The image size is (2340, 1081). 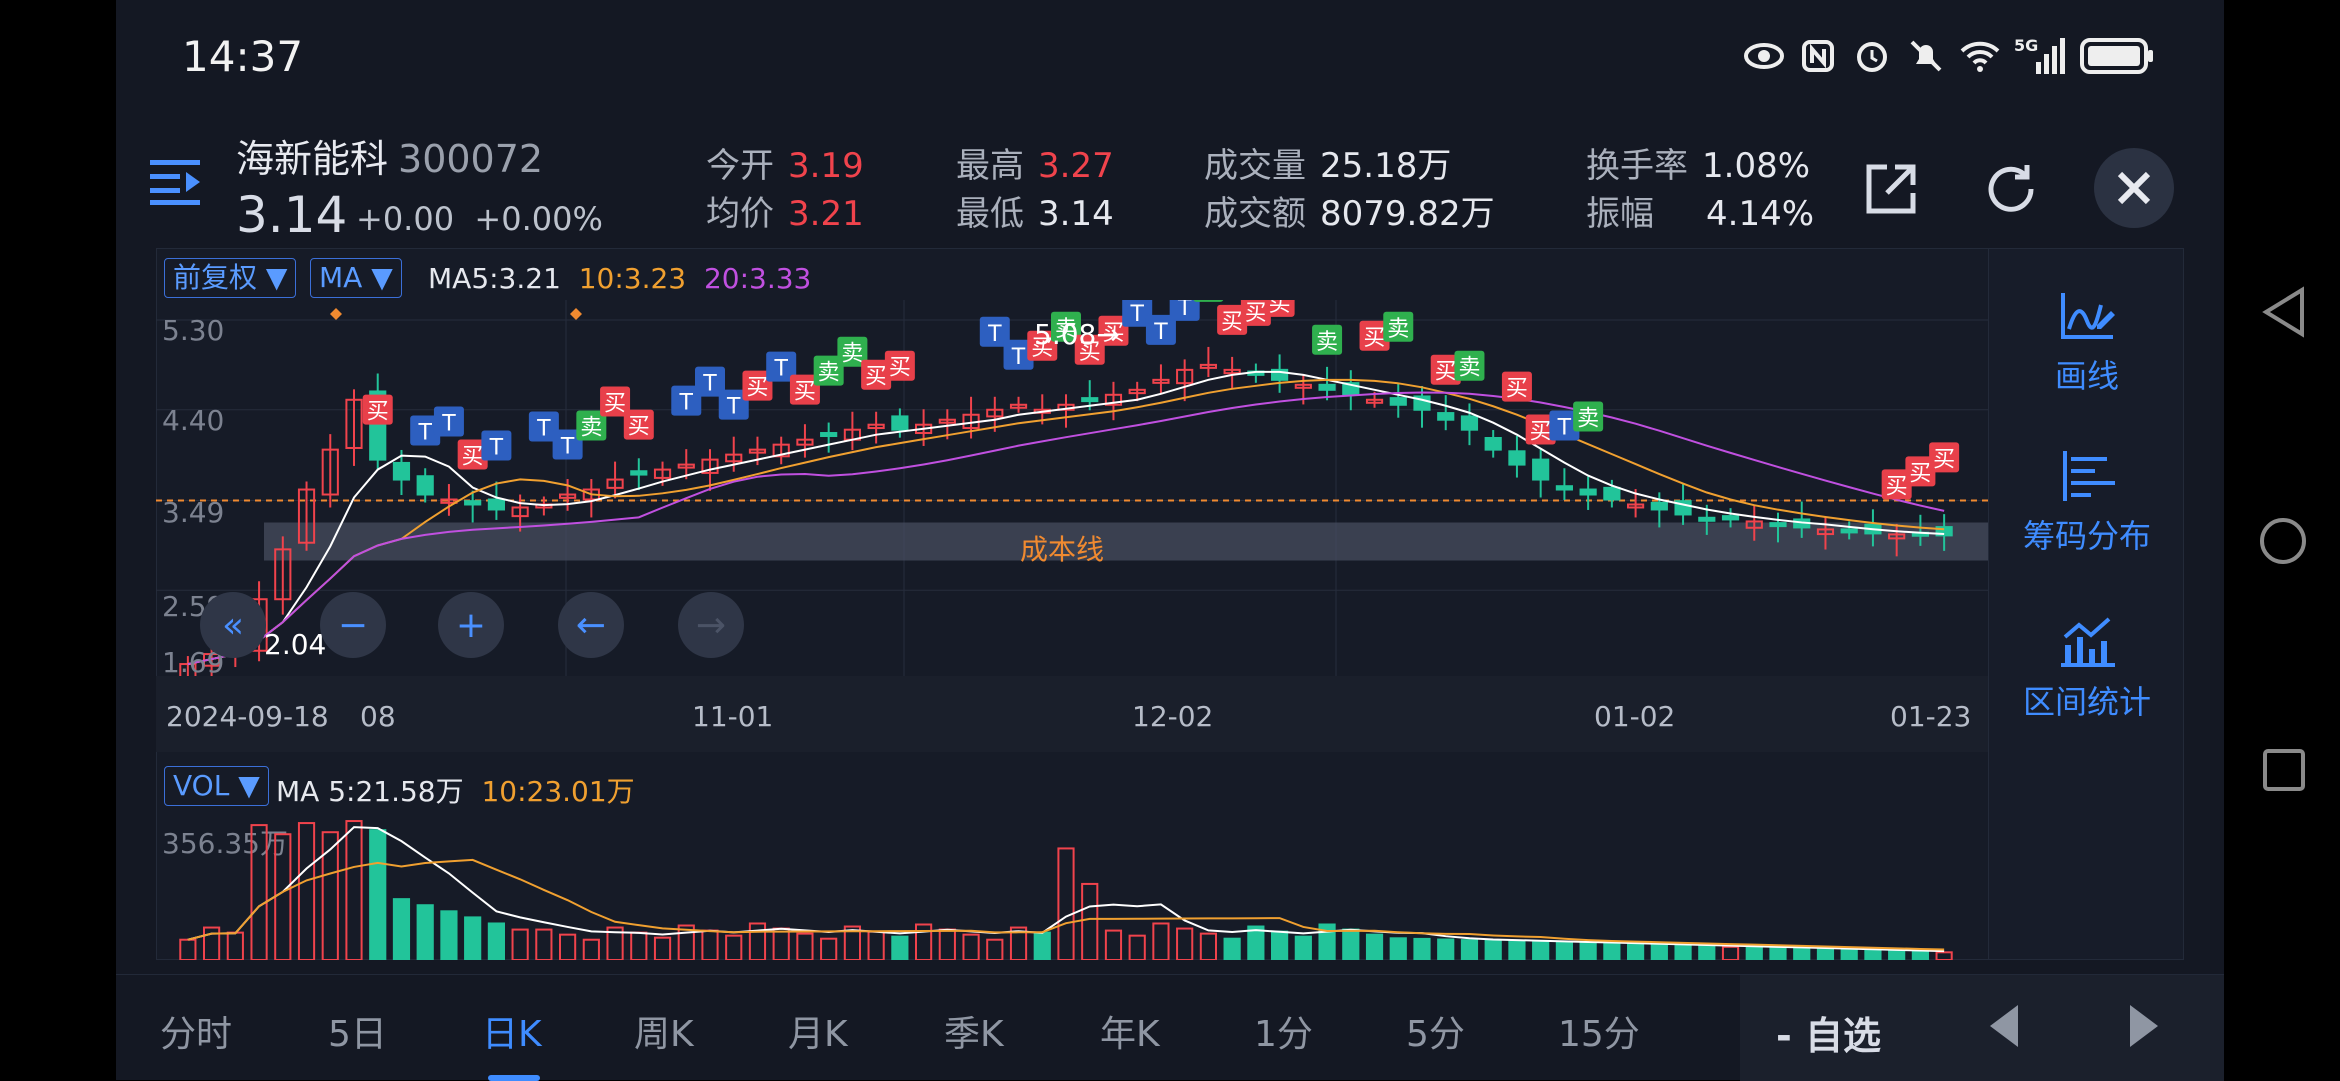 What do you see at coordinates (471, 625) in the screenshot?
I see `zoom-in-button: +` at bounding box center [471, 625].